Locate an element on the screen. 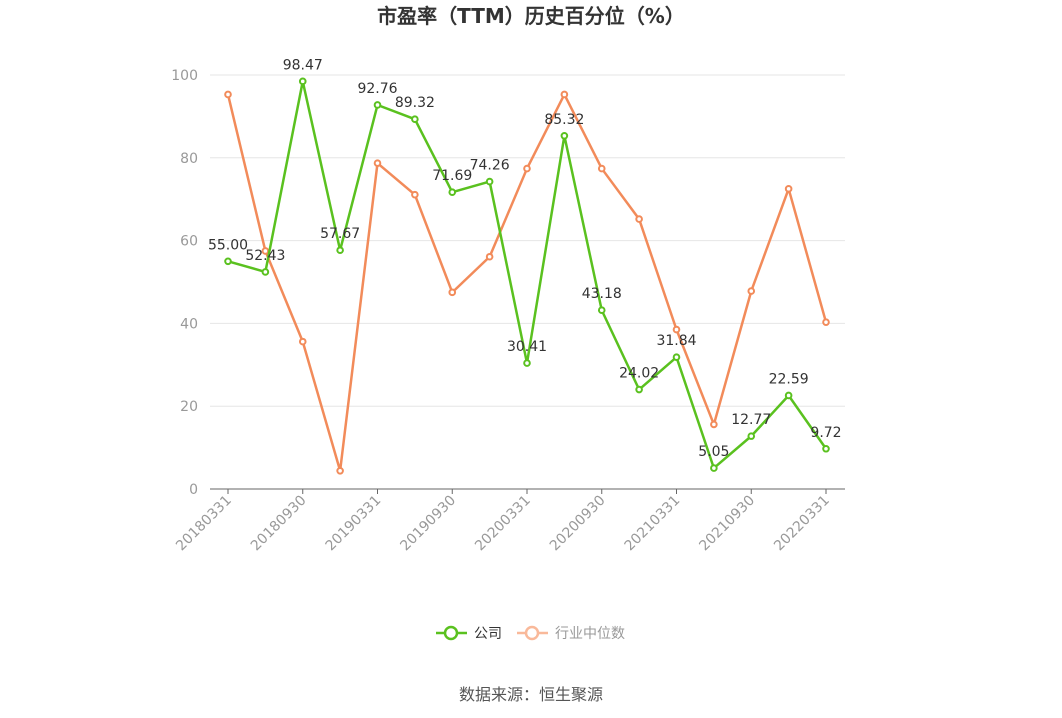 Image resolution: width=1062 pixels, height=718 pixels. data-label: 92.76 is located at coordinates (377, 89).